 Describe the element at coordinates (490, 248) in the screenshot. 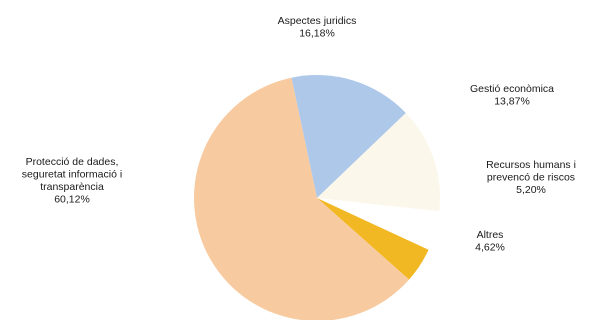

I see `slice-value-label: 4,62%` at that location.